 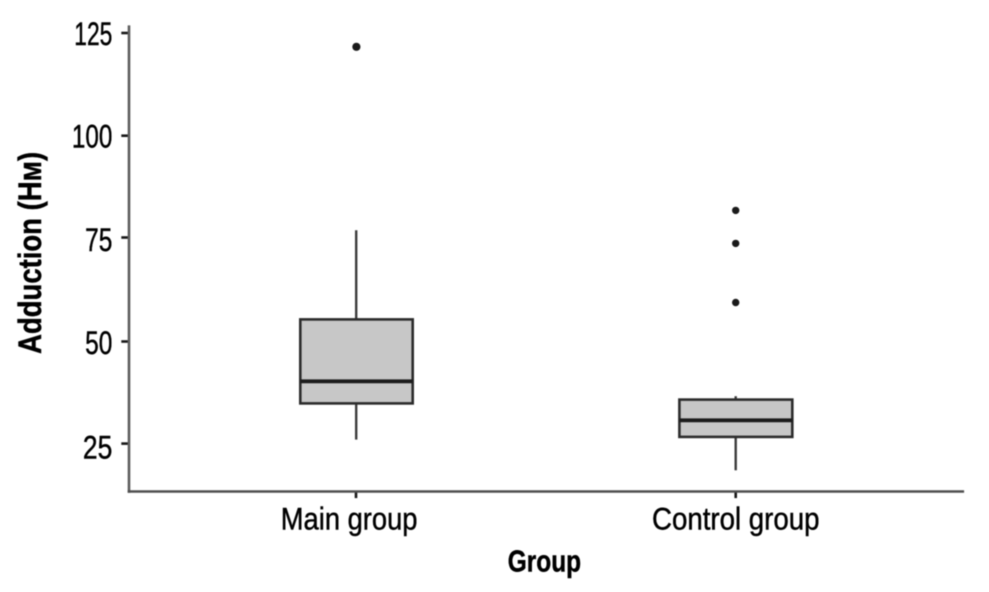 I want to click on svg-text: 75, so click(x=98, y=240).